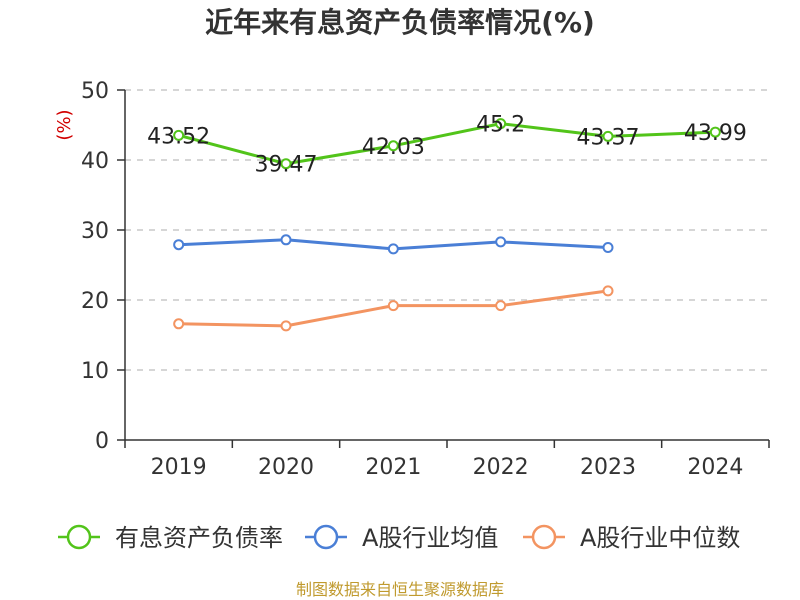  Describe the element at coordinates (400, 22) in the screenshot. I see `chart-title: 近年来有息资产负债率情况(%)` at that location.